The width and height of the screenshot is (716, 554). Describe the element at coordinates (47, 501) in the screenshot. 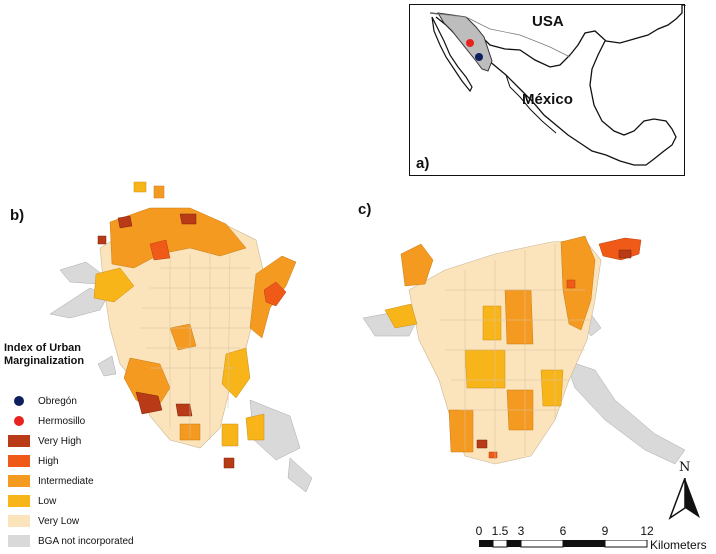

I see `legend-label: Low` at that location.